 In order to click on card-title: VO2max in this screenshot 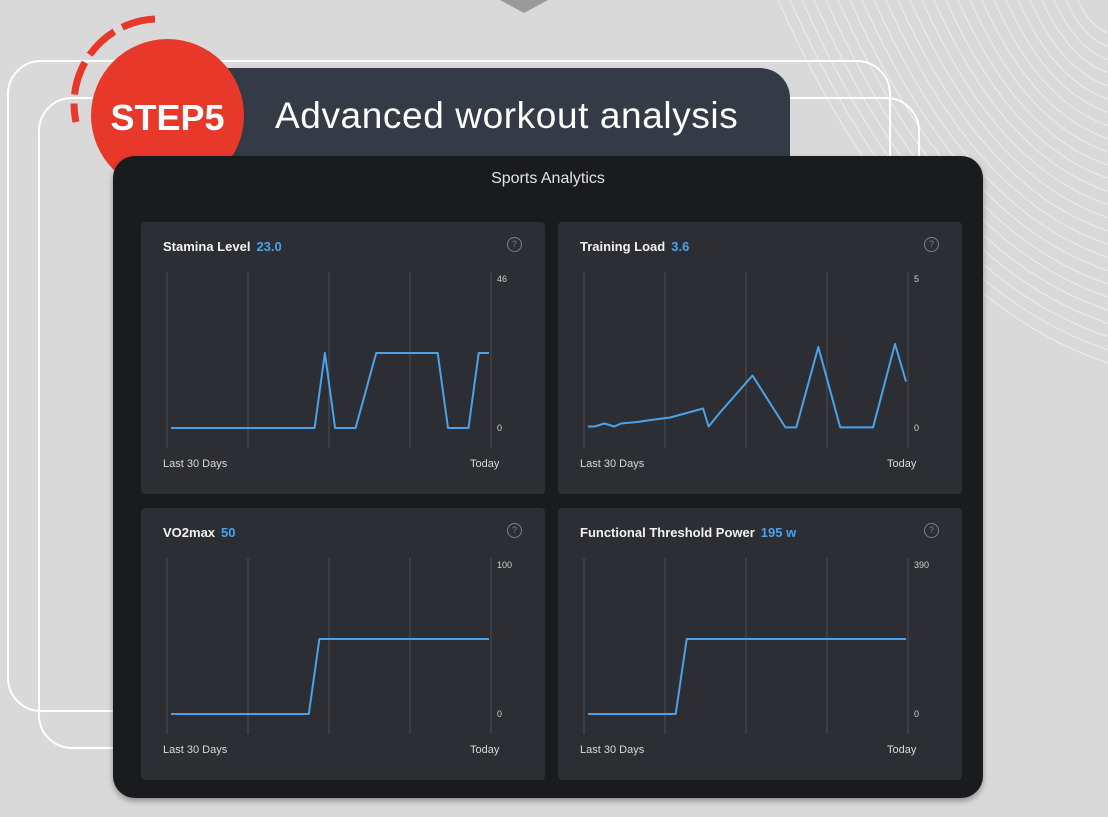, I will do `click(189, 532)`.